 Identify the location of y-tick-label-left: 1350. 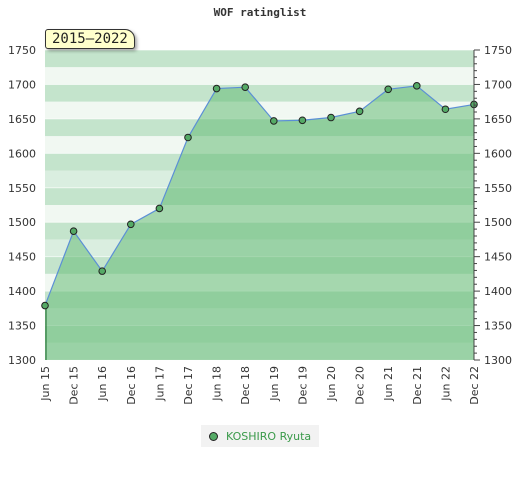
(22, 326).